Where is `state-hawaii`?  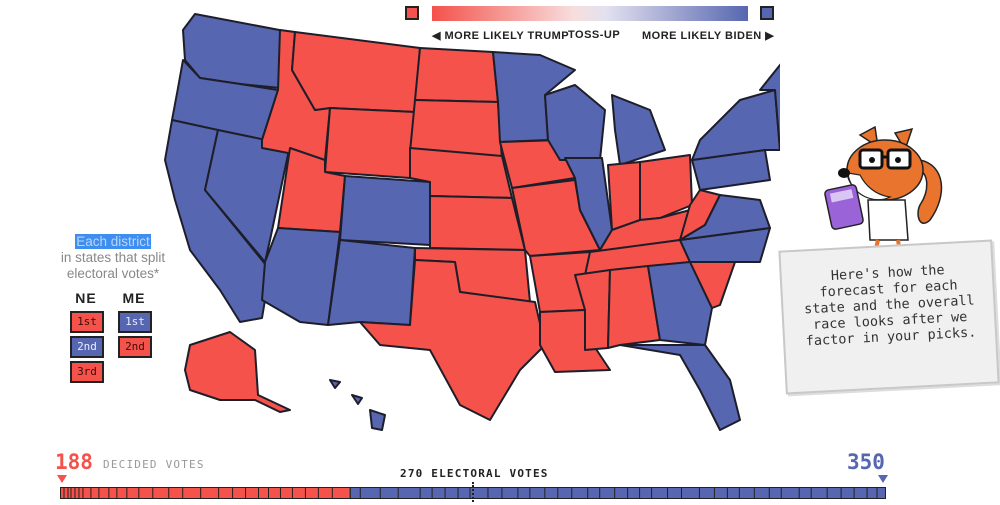
state-hawaii is located at coordinates (357, 405).